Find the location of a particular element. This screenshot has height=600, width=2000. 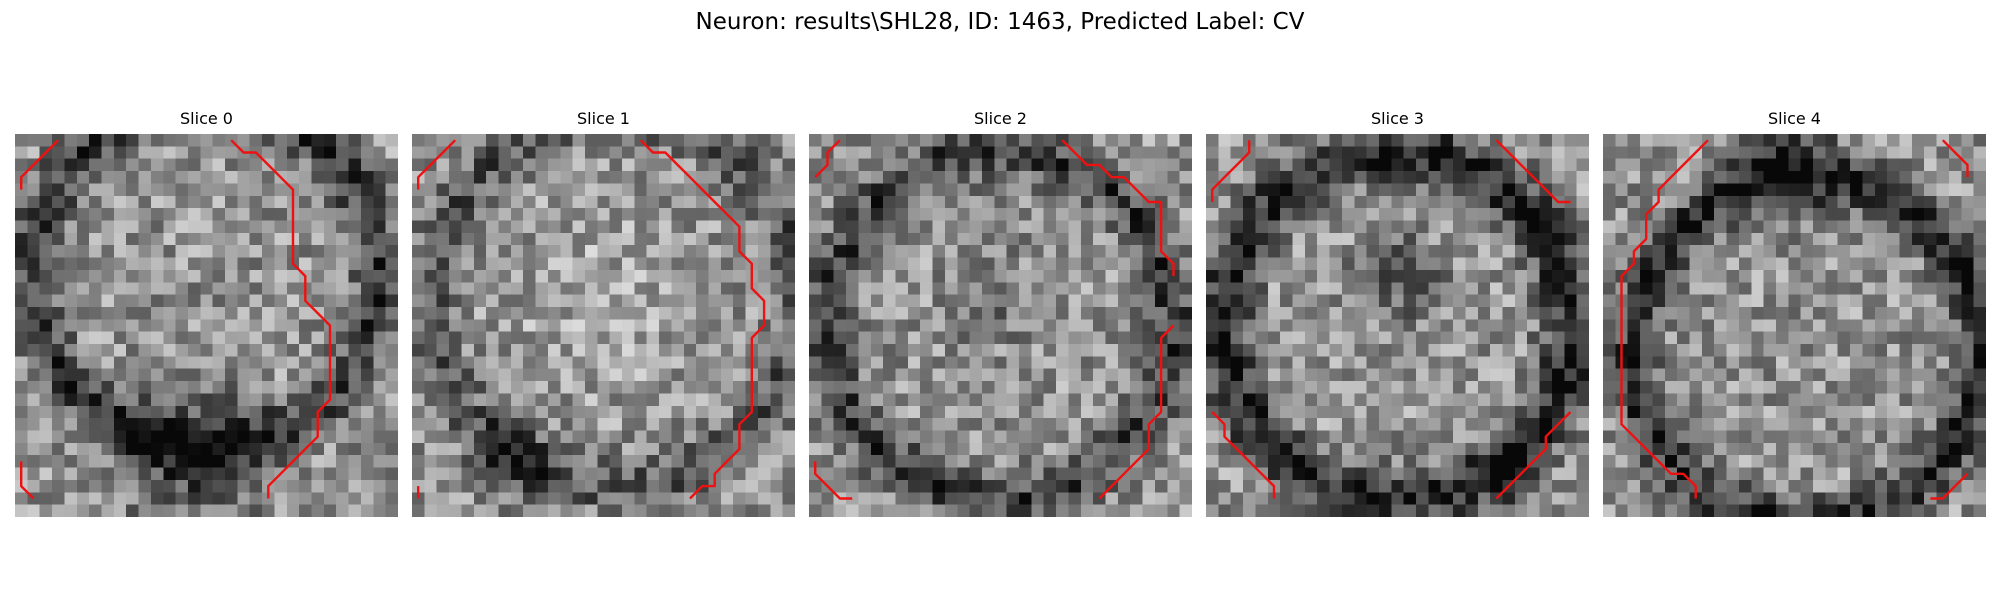

slice-title-3: Slice 3 is located at coordinates (1397, 118).